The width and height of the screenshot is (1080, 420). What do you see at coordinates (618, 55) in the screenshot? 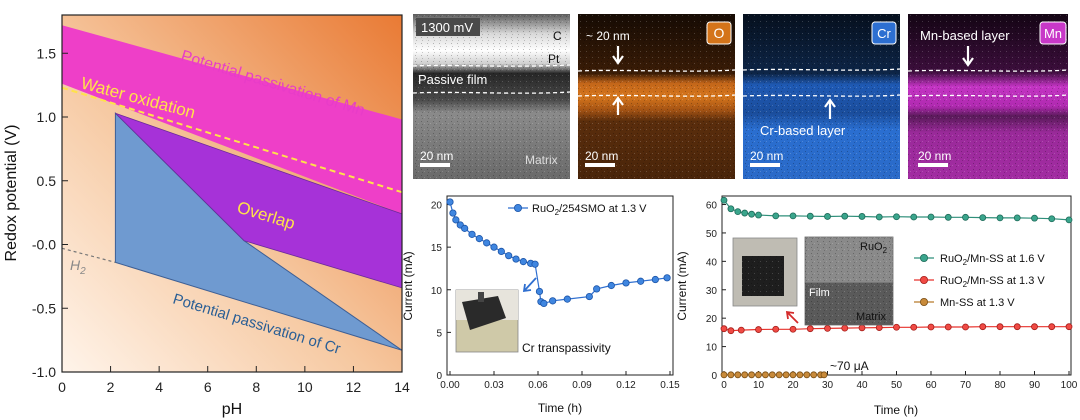
I see `thickness-arrow-down` at bounding box center [618, 55].